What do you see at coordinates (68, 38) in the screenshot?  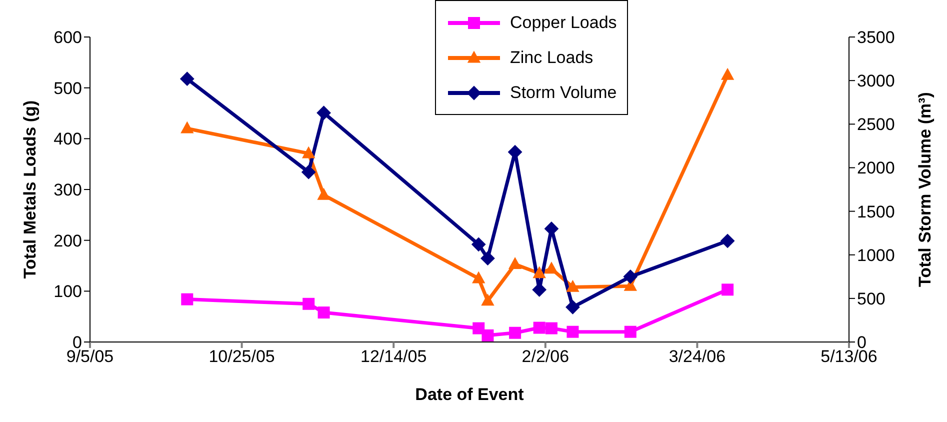 I see `y-tick-label: 600` at bounding box center [68, 38].